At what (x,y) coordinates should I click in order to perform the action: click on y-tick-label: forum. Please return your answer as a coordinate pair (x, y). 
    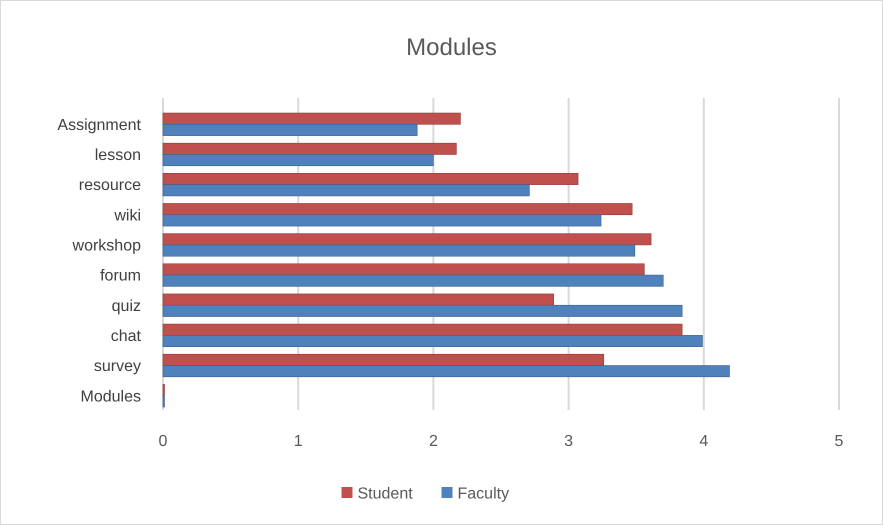
    Looking at the image, I should click on (120, 276).